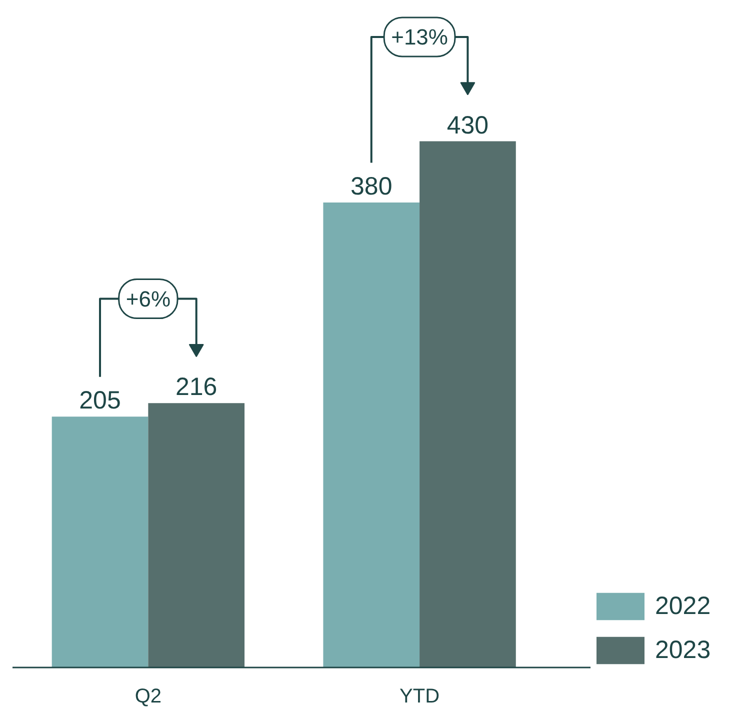 This screenshot has width=756, height=711. What do you see at coordinates (683, 650) in the screenshot?
I see `legend-label: 2023` at bounding box center [683, 650].